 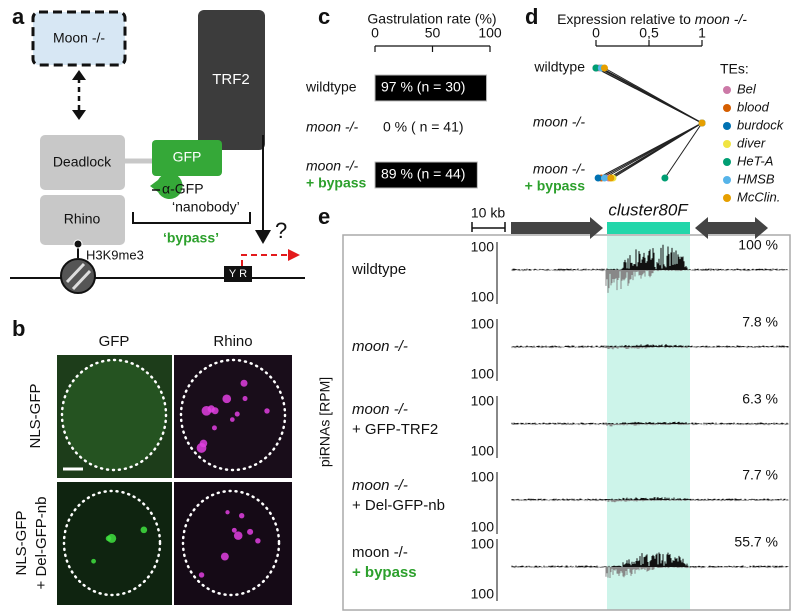 What do you see at coordinates (433, 33) in the screenshot?
I see `x-tick-label: 50` at bounding box center [433, 33].